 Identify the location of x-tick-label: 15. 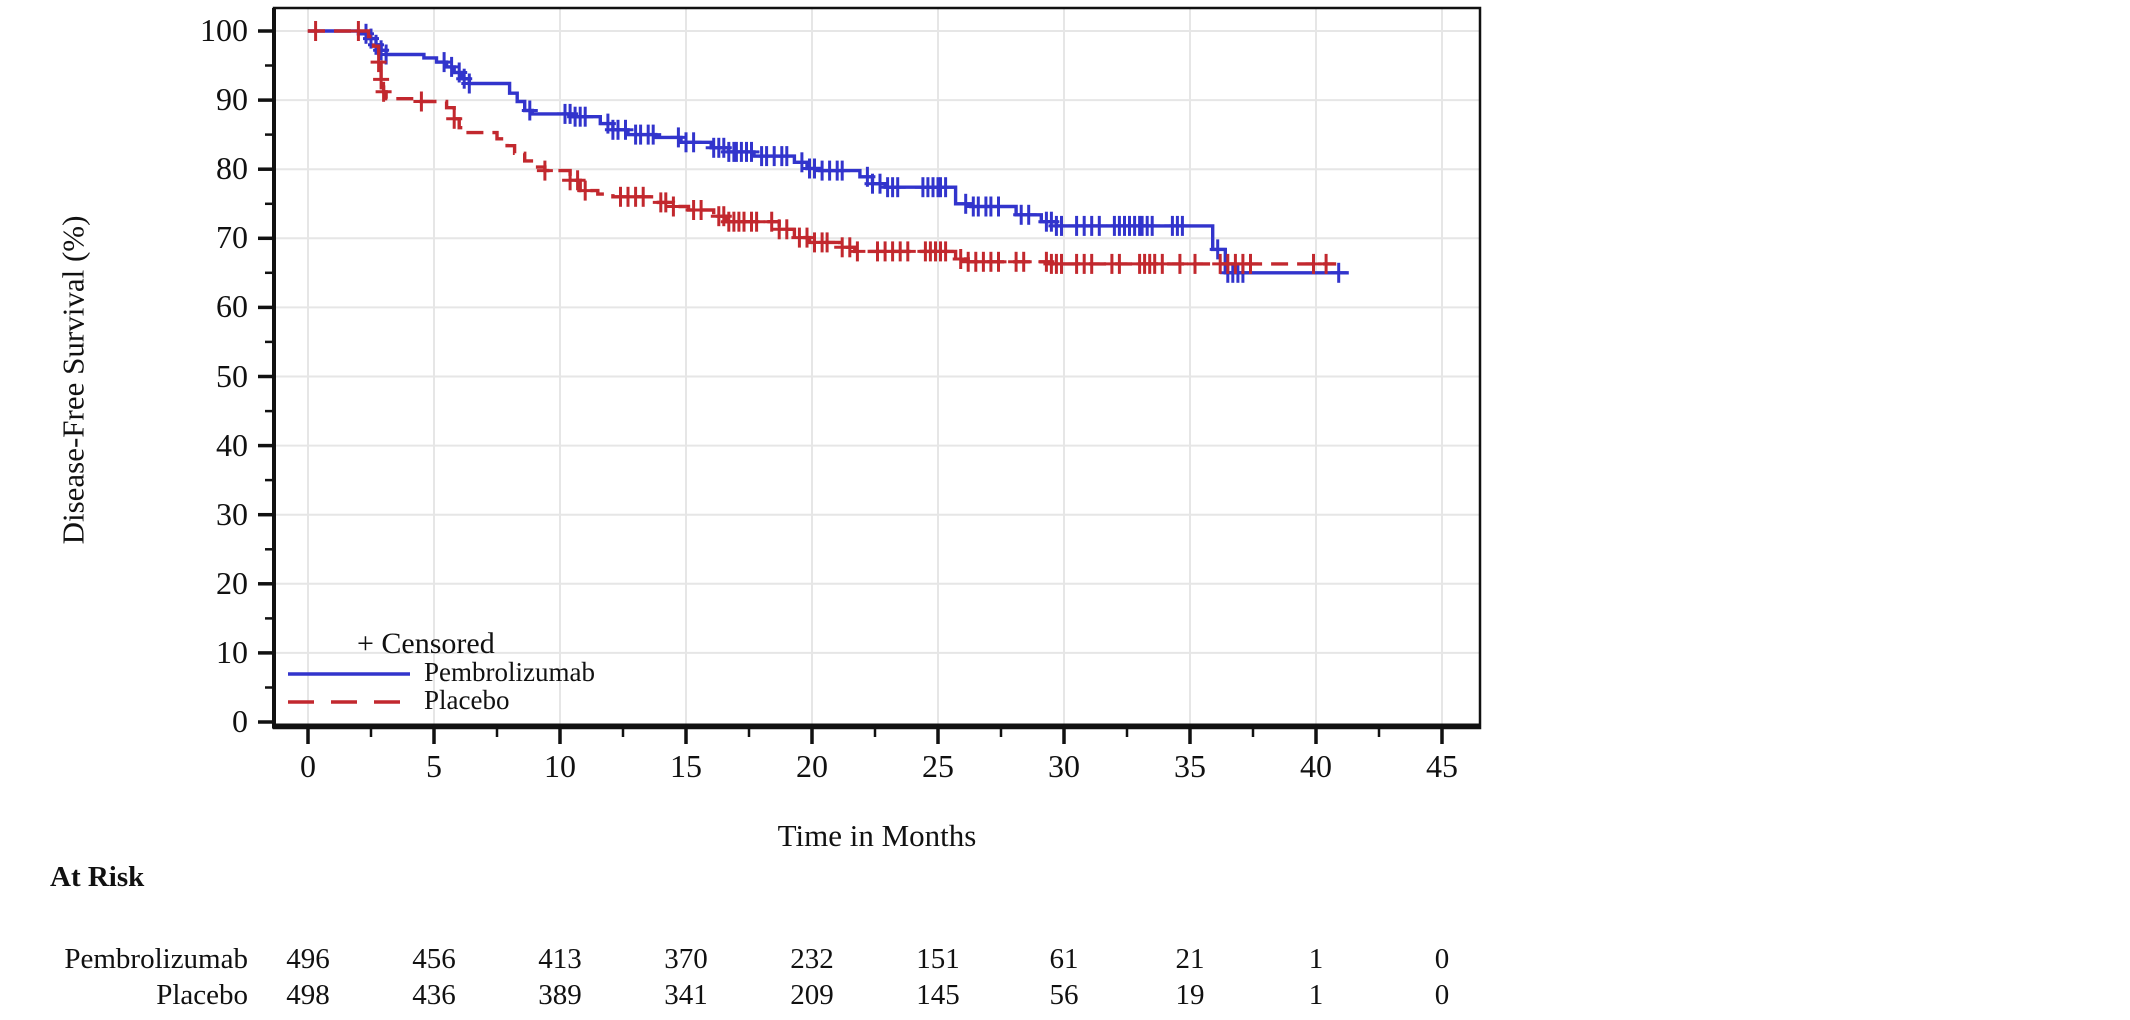
(686, 766).